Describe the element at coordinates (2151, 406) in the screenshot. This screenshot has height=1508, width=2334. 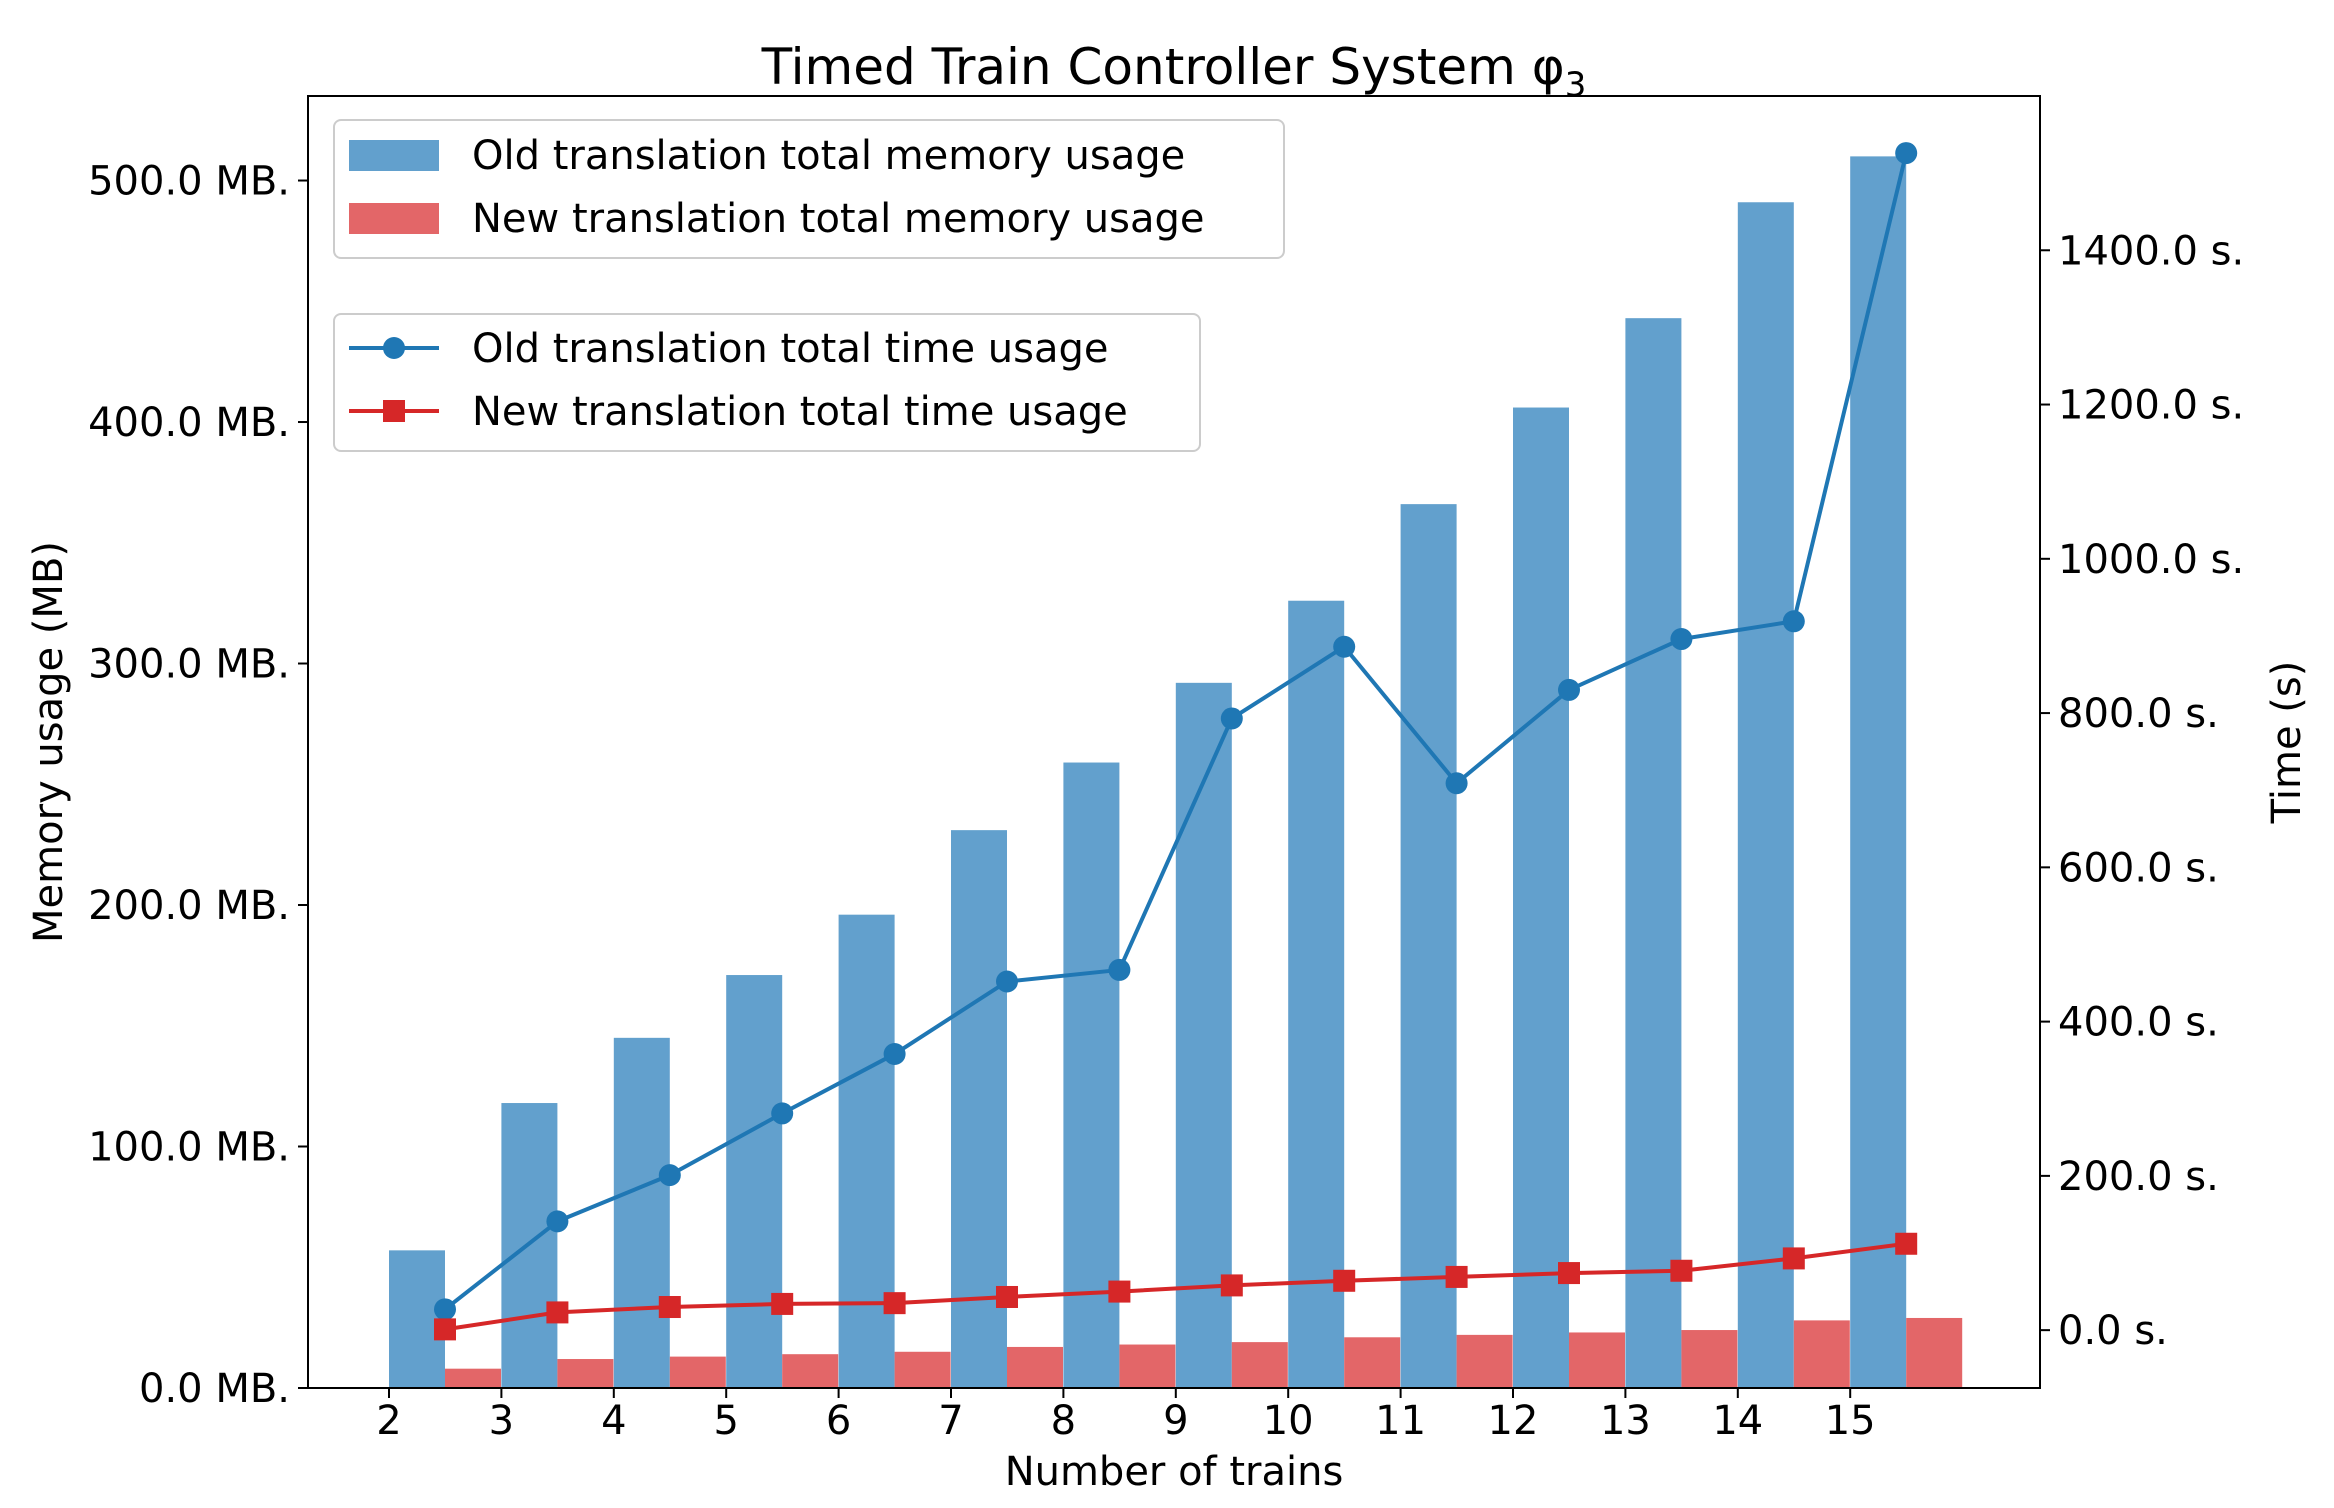
I see `y-right-tick-label-1200: 1200.0 s.` at that location.